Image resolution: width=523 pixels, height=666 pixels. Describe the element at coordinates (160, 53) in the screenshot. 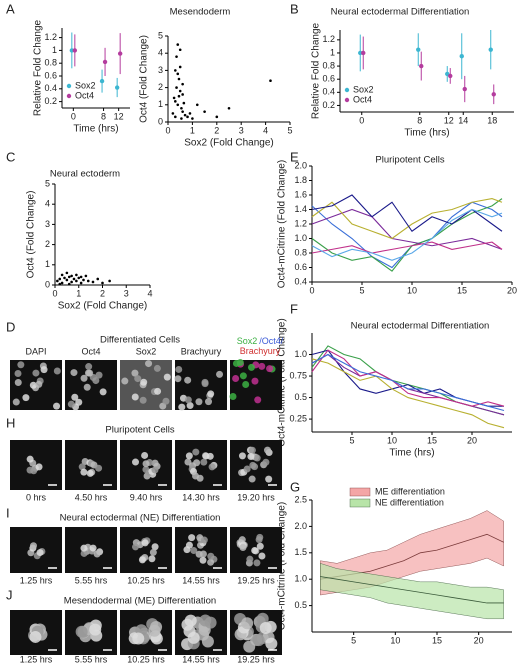

I see `y-tick-label: 4` at that location.